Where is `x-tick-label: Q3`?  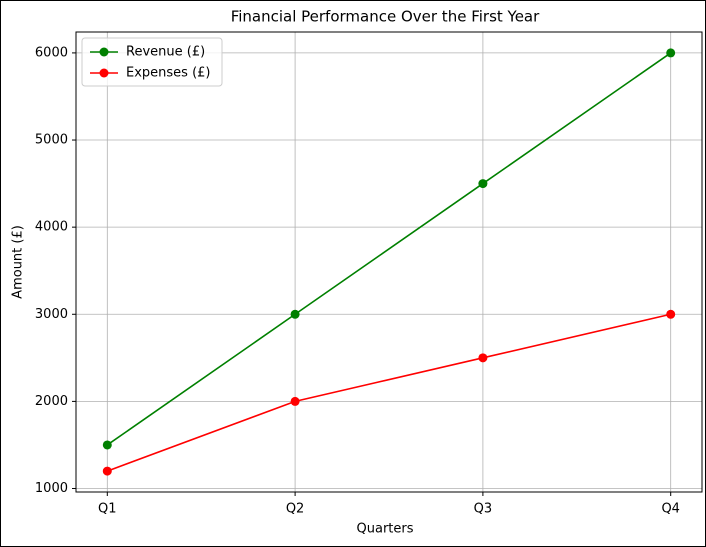 x-tick-label: Q3 is located at coordinates (483, 509).